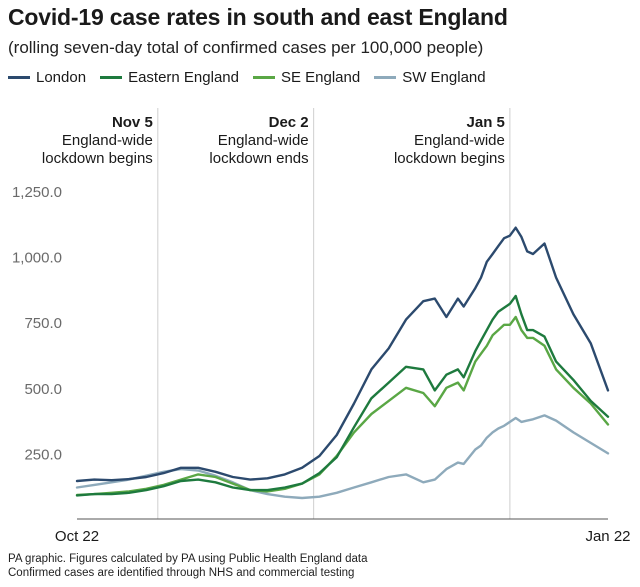 This screenshot has height=587, width=640. What do you see at coordinates (342, 457) in the screenshot?
I see `series-line-sw-england` at bounding box center [342, 457].